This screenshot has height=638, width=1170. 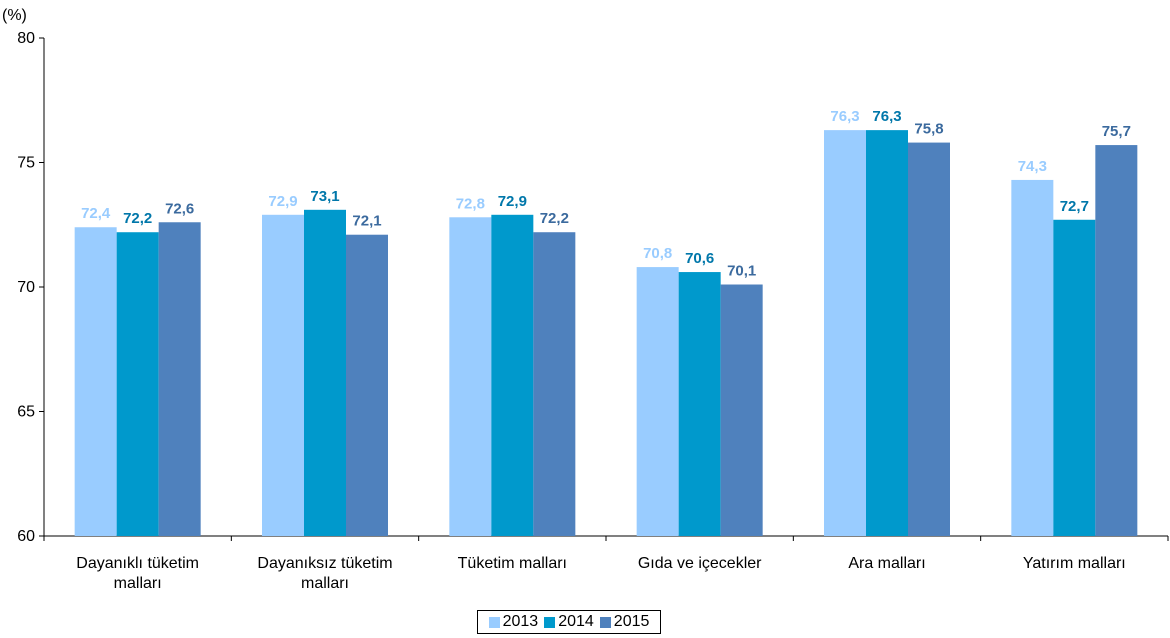 I want to click on y-tick-label: 65, so click(x=26, y=412).